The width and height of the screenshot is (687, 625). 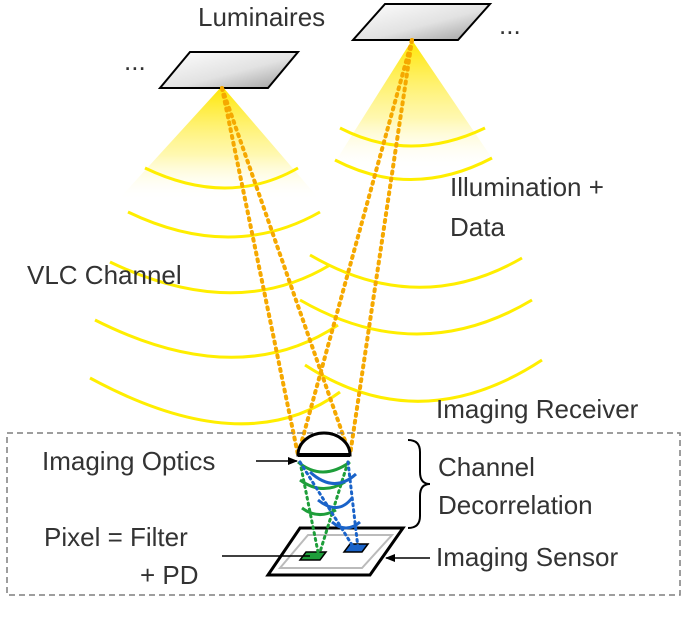 What do you see at coordinates (169, 575) in the screenshot?
I see `pixel-label-line2: + PD` at bounding box center [169, 575].